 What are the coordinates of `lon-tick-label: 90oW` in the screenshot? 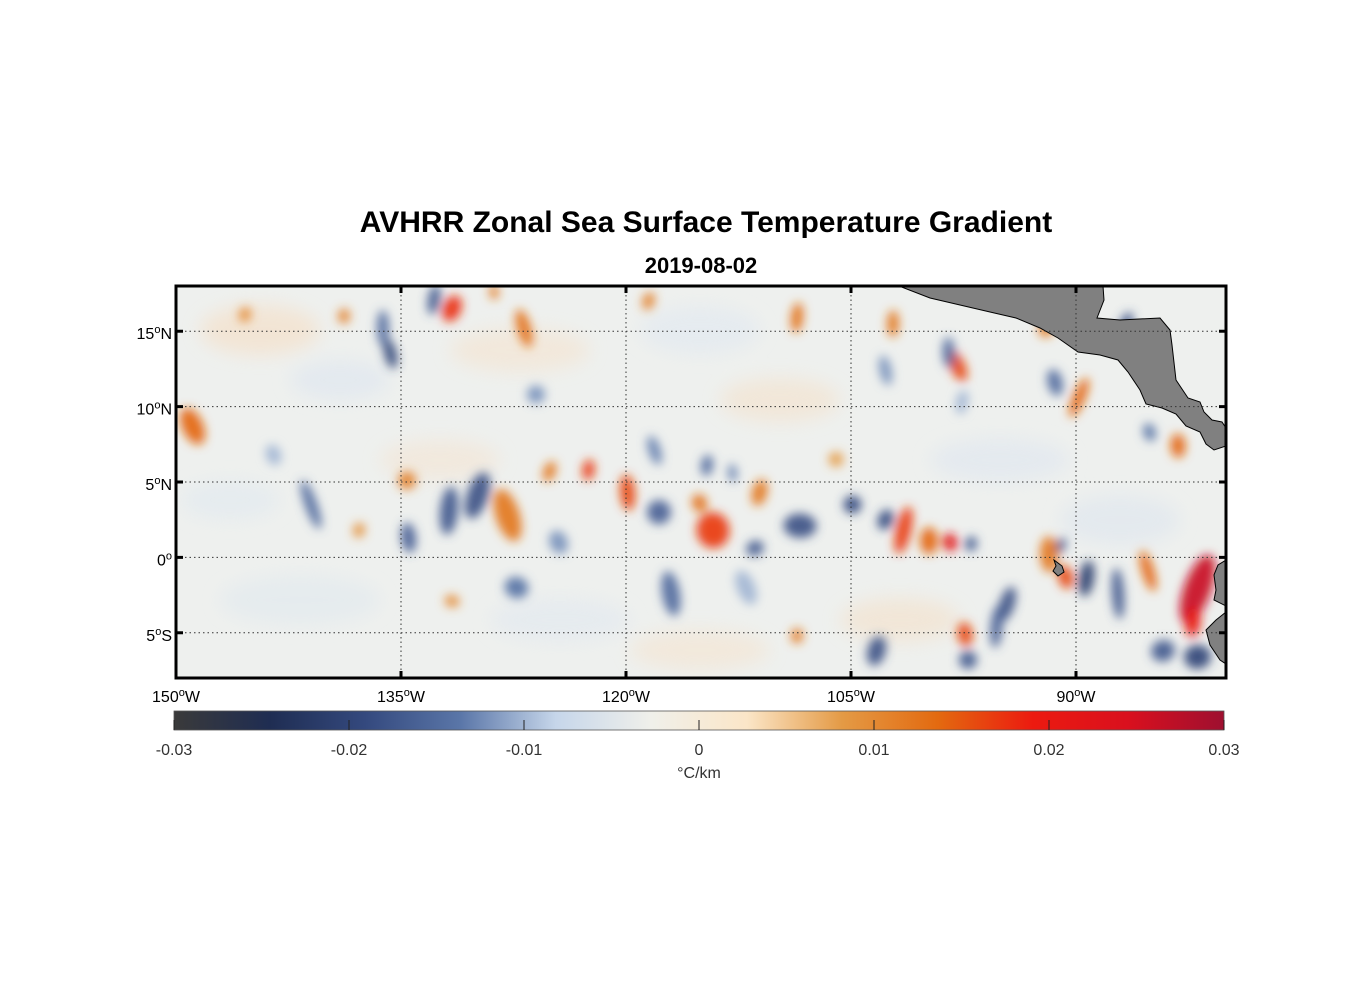 It's located at (1076, 696).